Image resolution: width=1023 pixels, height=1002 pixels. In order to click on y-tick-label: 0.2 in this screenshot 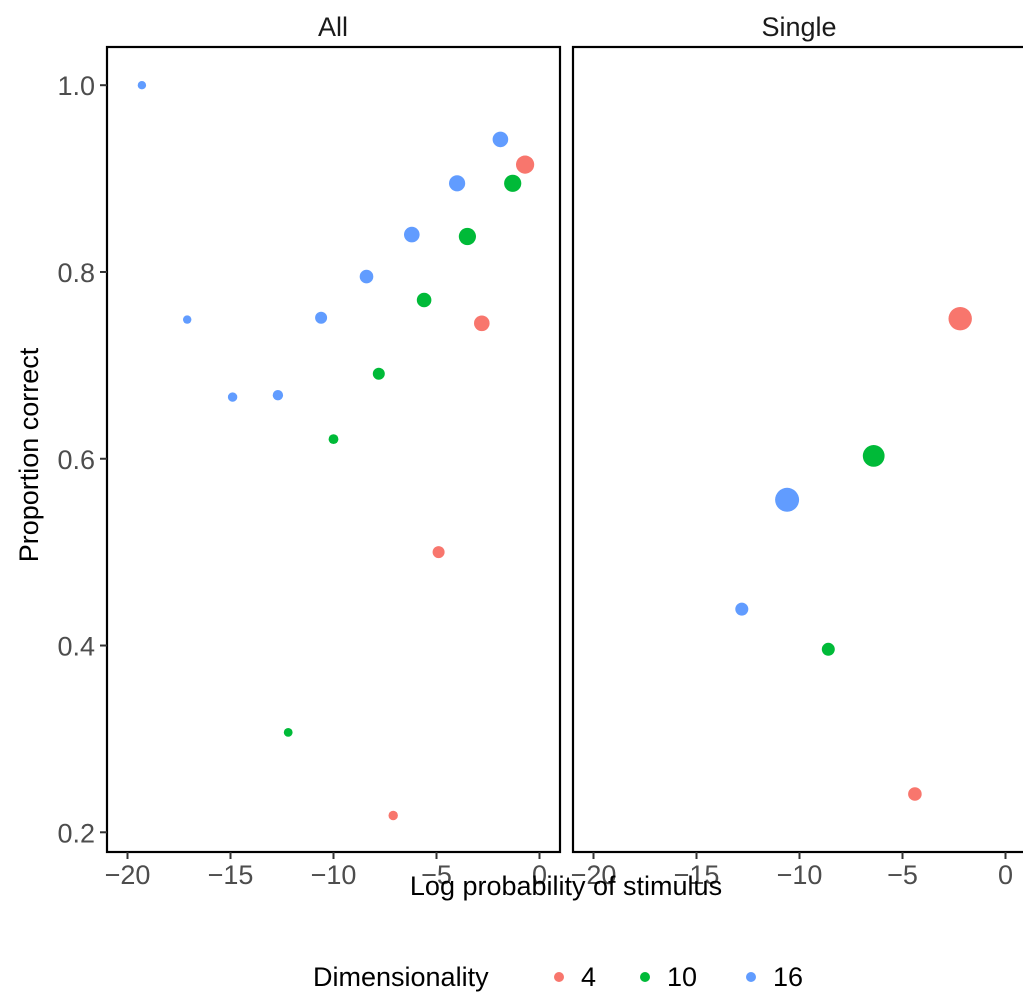, I will do `click(76, 833)`.